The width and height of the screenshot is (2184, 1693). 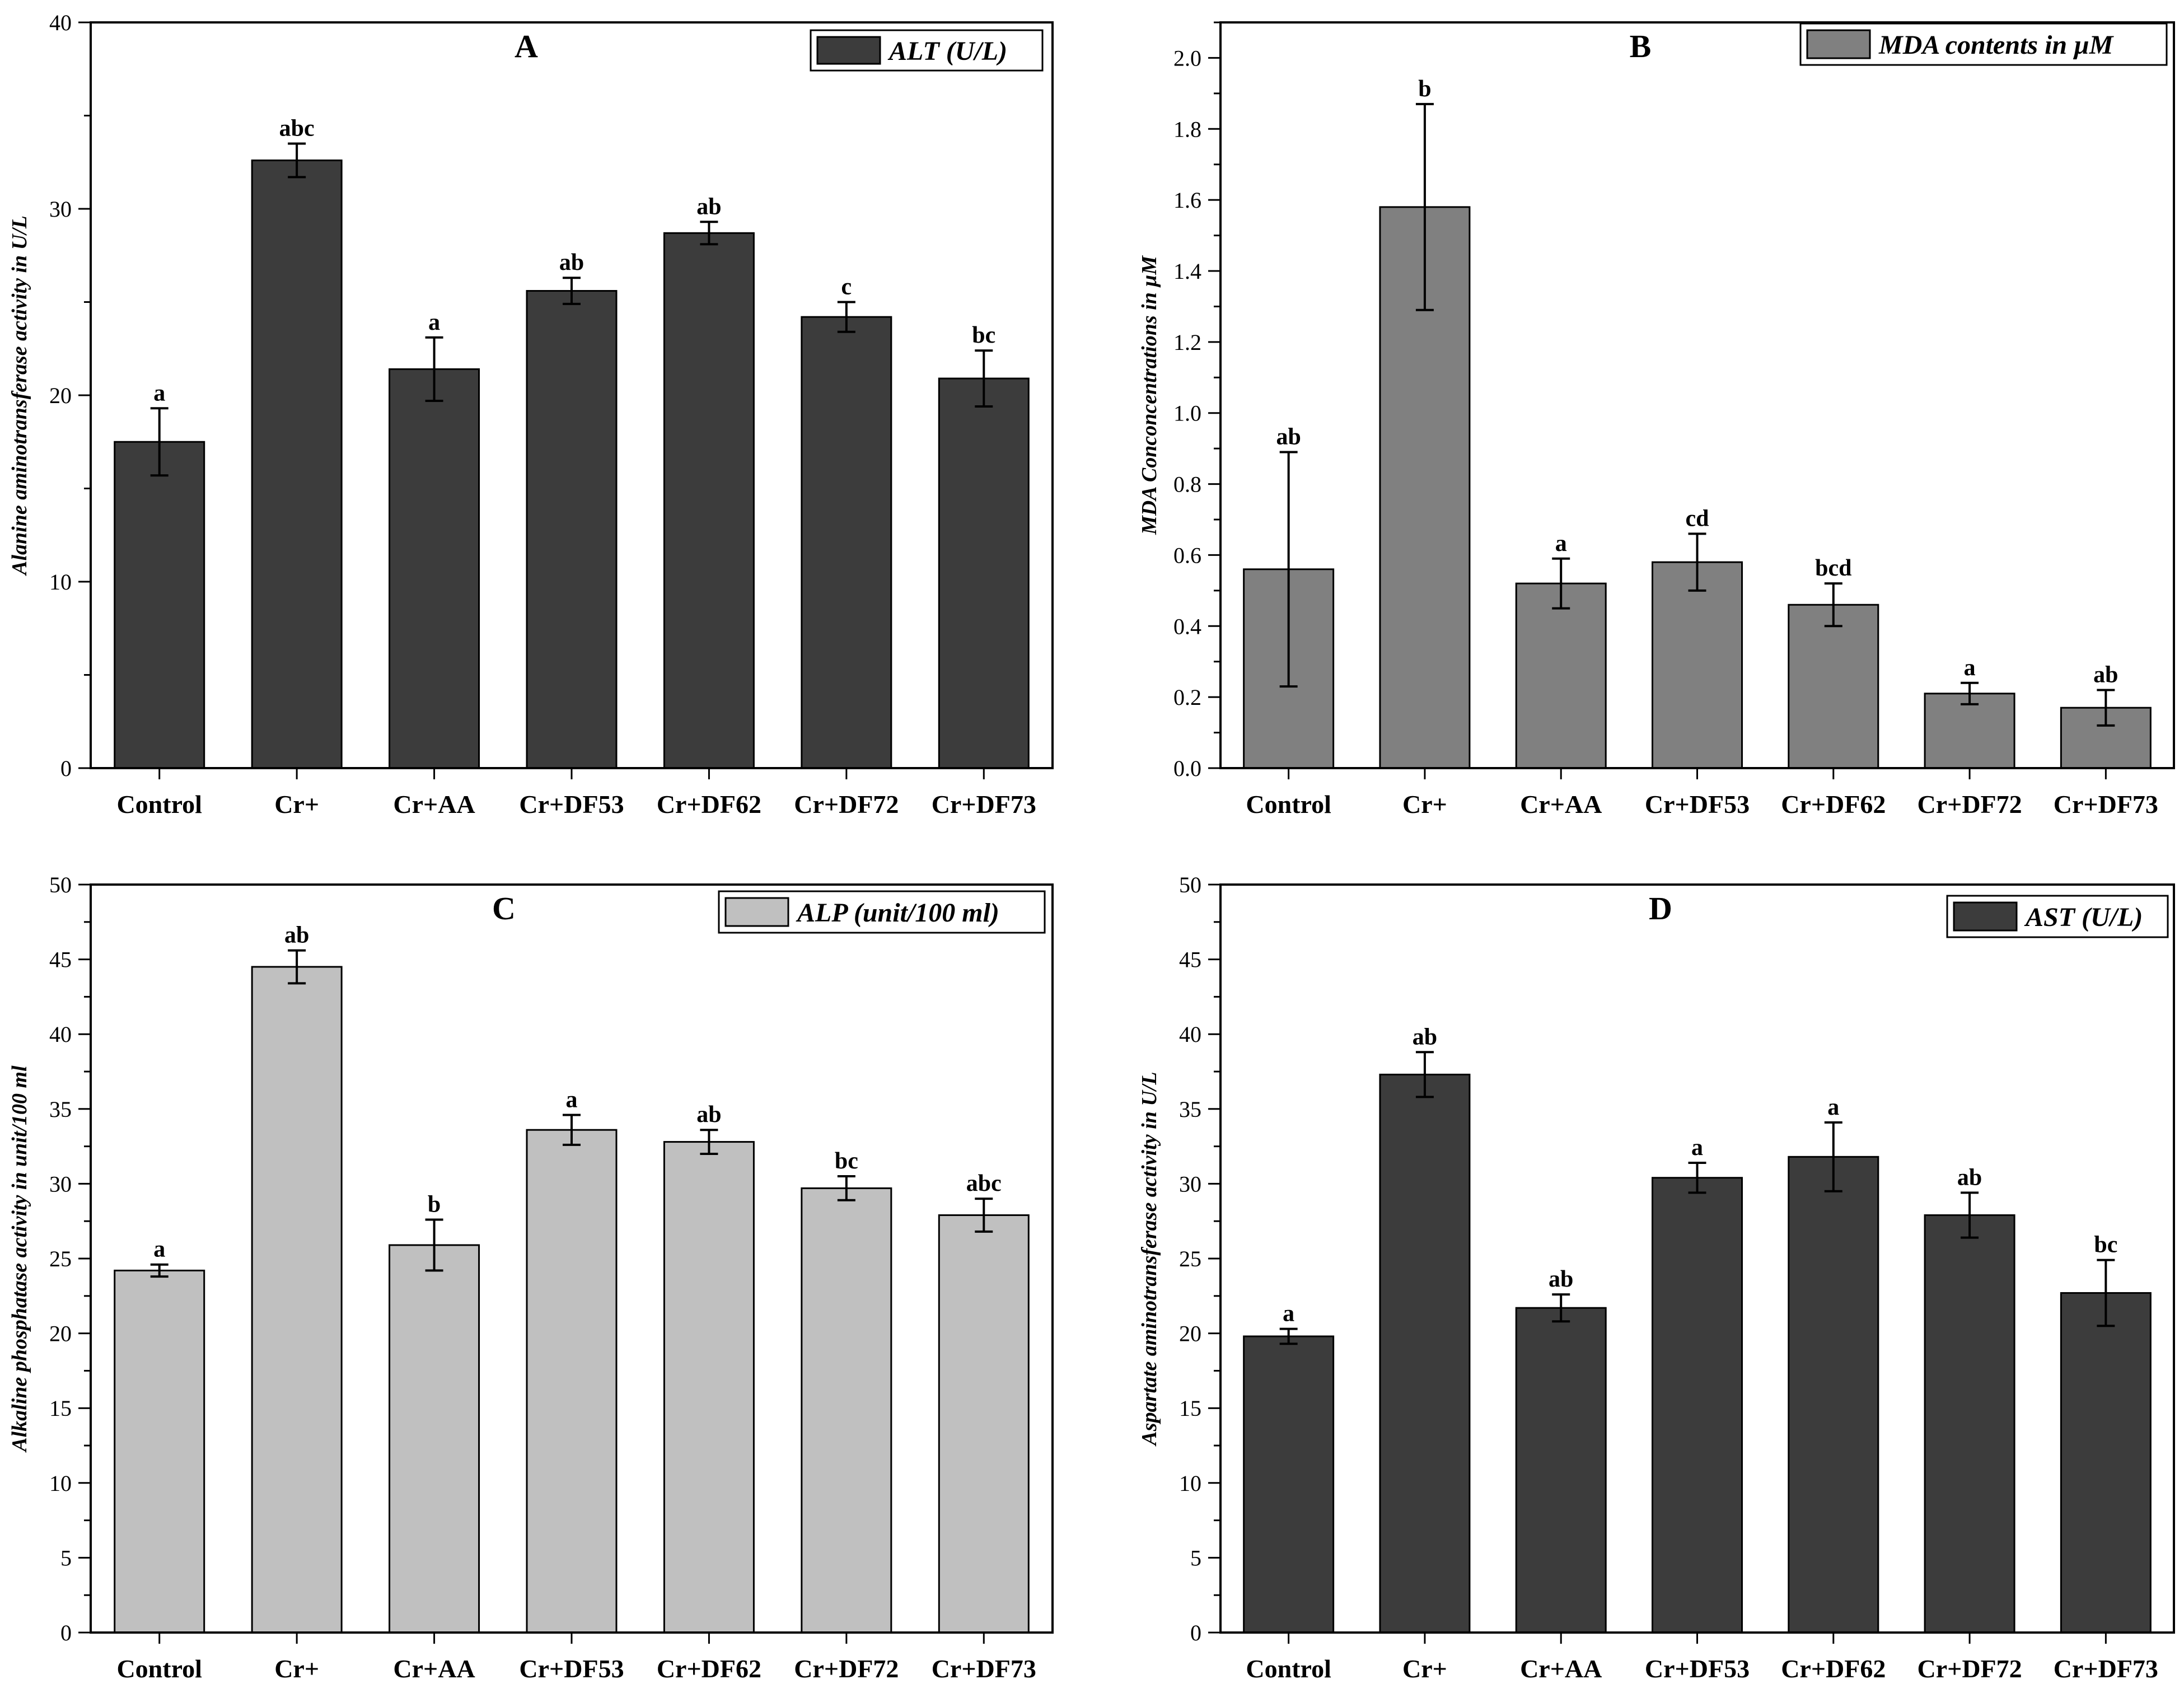 I want to click on chart-a-significance-label: abc, so click(x=297, y=128).